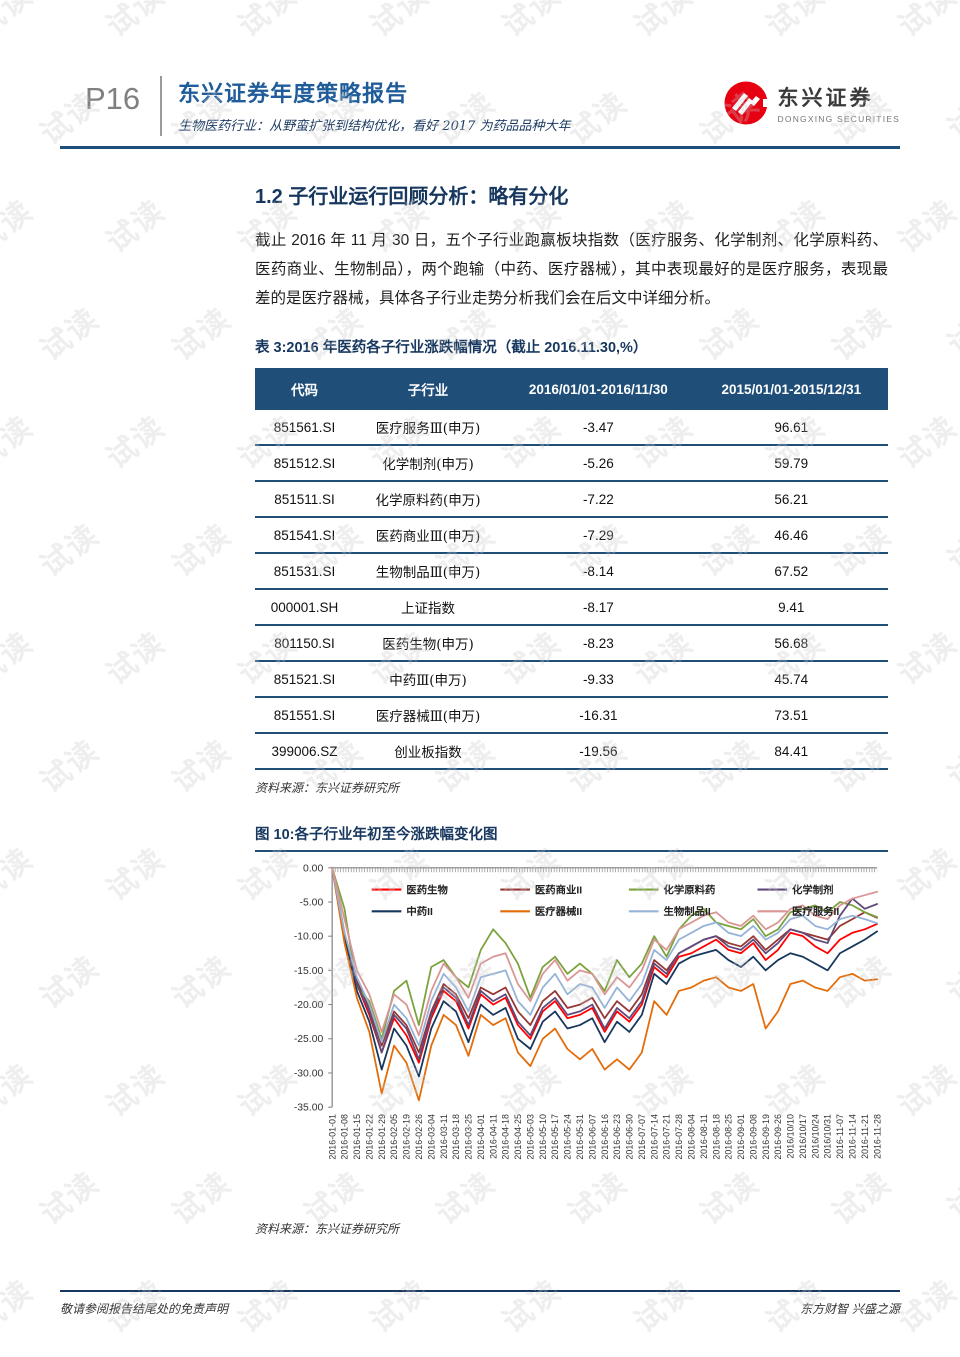 The height and width of the screenshot is (1357, 960). What do you see at coordinates (815, 911) in the screenshot?
I see `legend-label: 医疗服务II` at bounding box center [815, 911].